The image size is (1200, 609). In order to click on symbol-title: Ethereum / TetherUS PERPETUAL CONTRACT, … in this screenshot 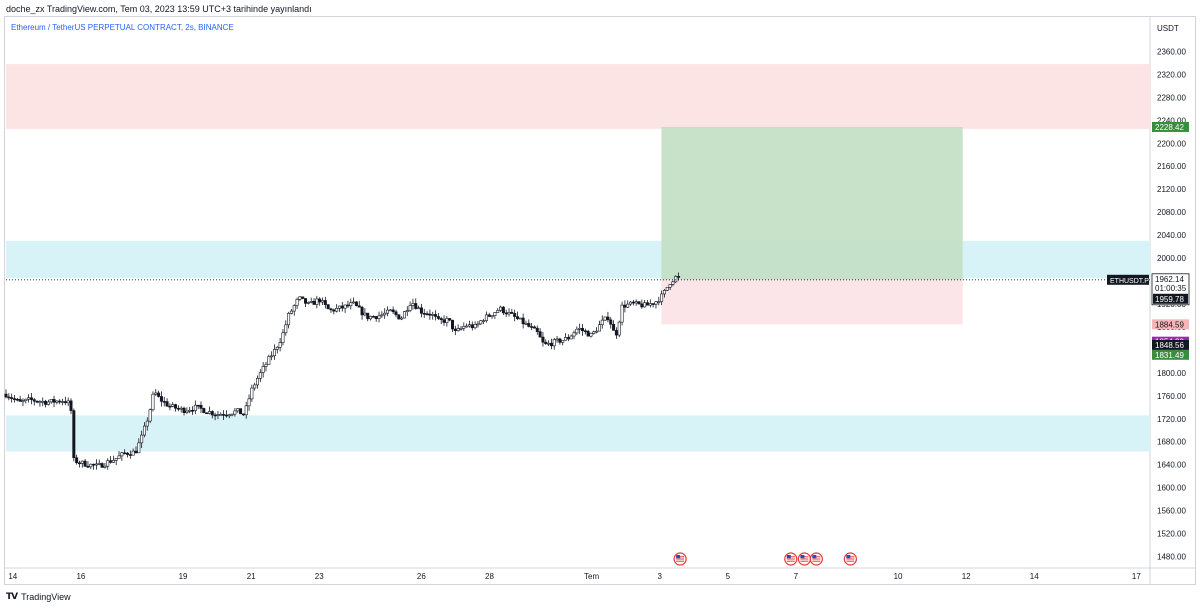, I will do `click(122, 27)`.